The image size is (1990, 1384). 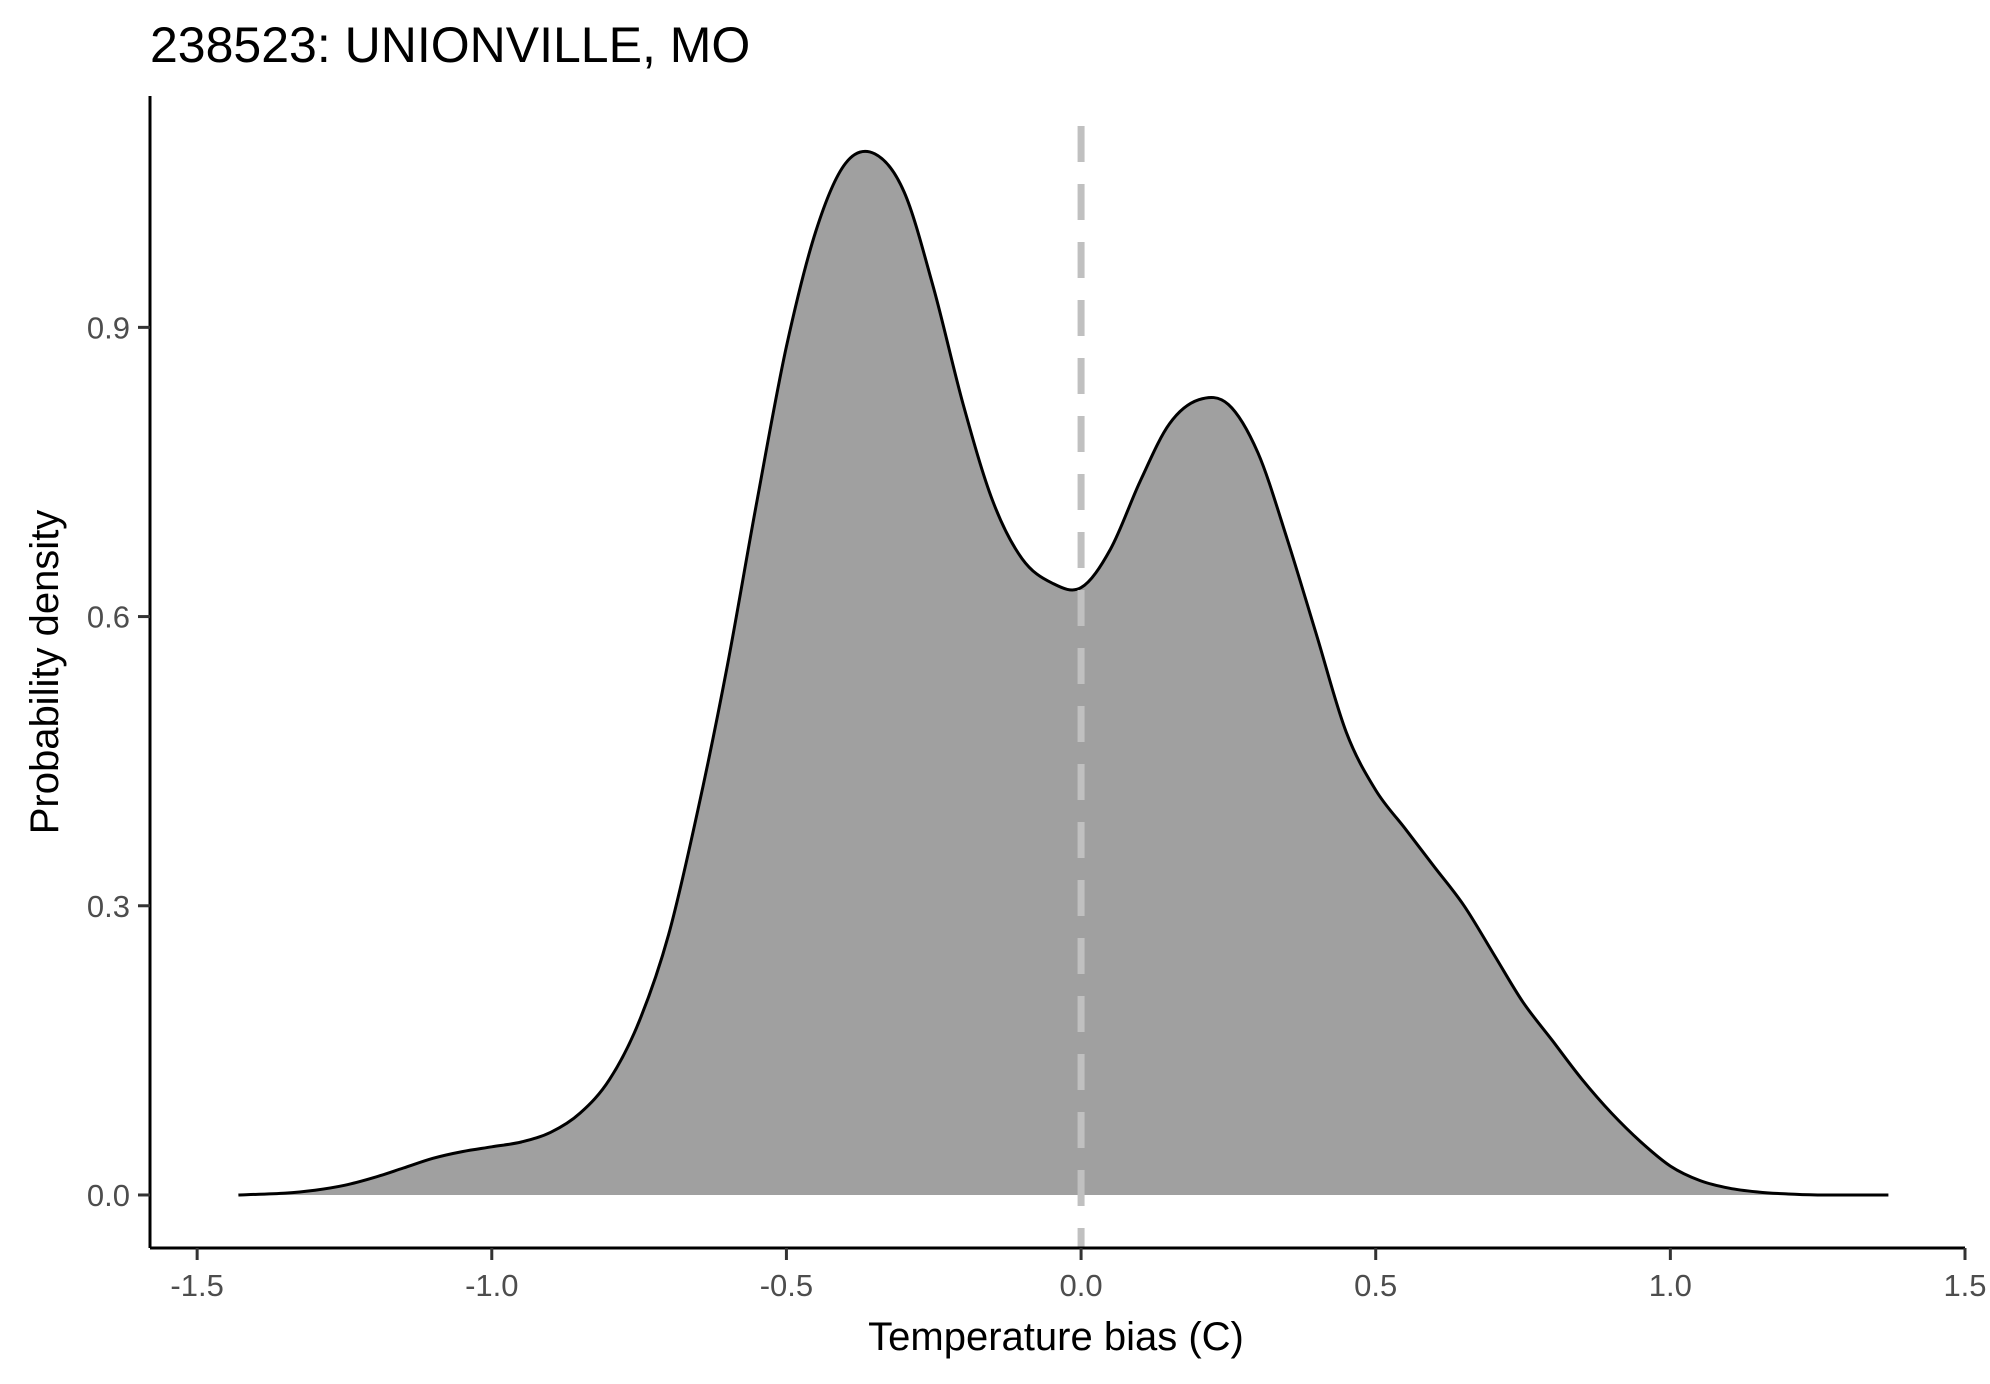 What do you see at coordinates (1081, 1285) in the screenshot?
I see `x-tick-label: 0.0` at bounding box center [1081, 1285].